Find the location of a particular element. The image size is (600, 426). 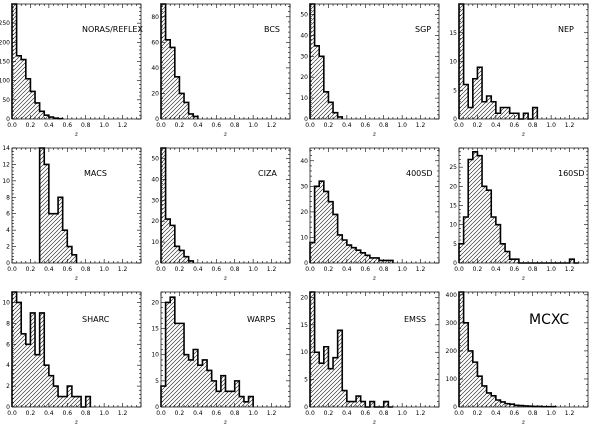

bars-warps is located at coordinates (207, 352).